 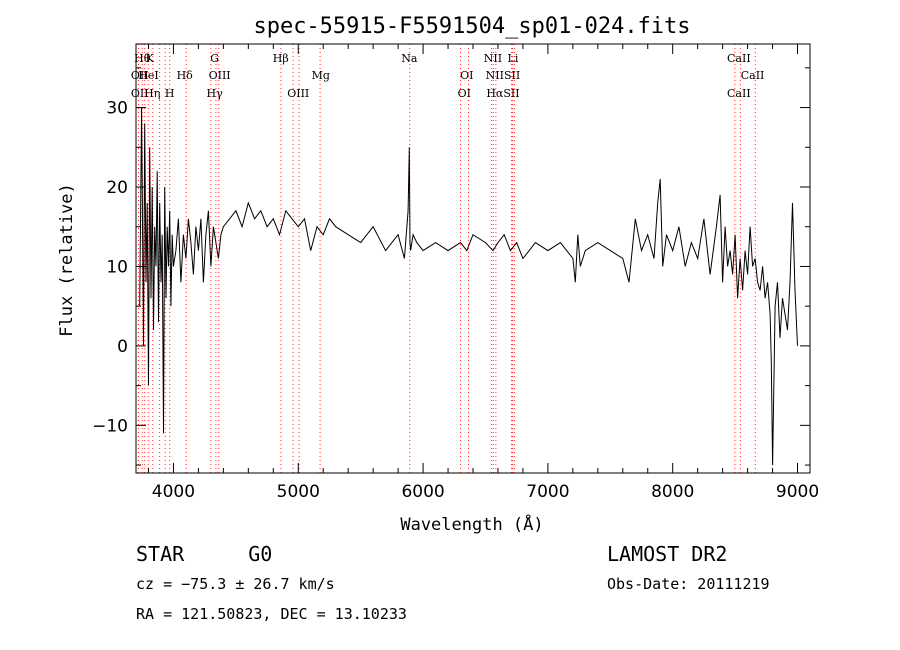 What do you see at coordinates (215, 93) in the screenshot?
I see `line-label: Hγ` at bounding box center [215, 93].